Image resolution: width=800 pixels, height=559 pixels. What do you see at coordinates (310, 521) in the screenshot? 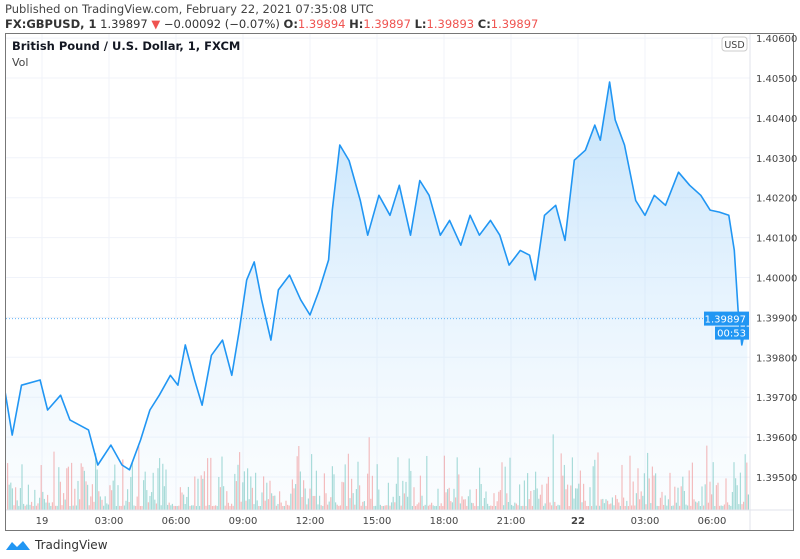
I see `x-tick-label: 12:00` at bounding box center [310, 521].